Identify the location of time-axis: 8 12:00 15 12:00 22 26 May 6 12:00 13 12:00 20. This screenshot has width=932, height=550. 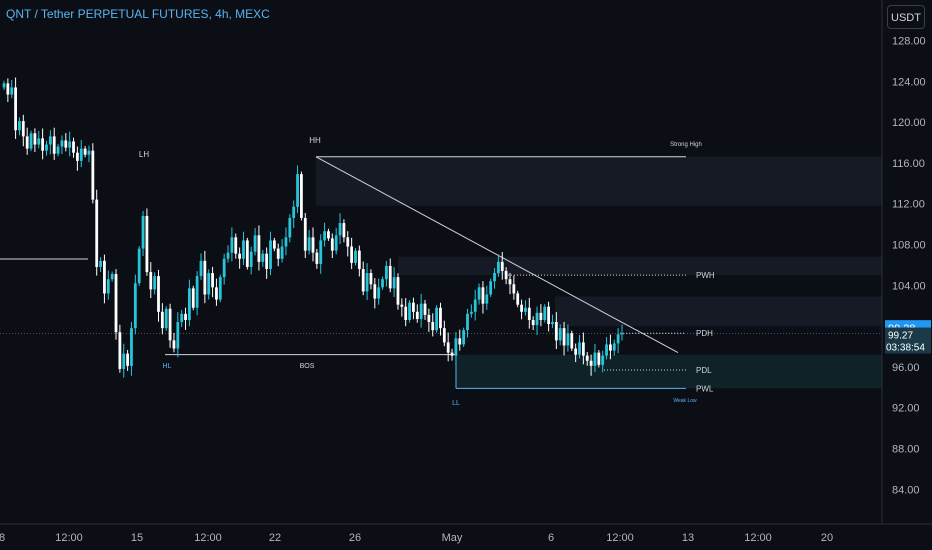
(466, 533).